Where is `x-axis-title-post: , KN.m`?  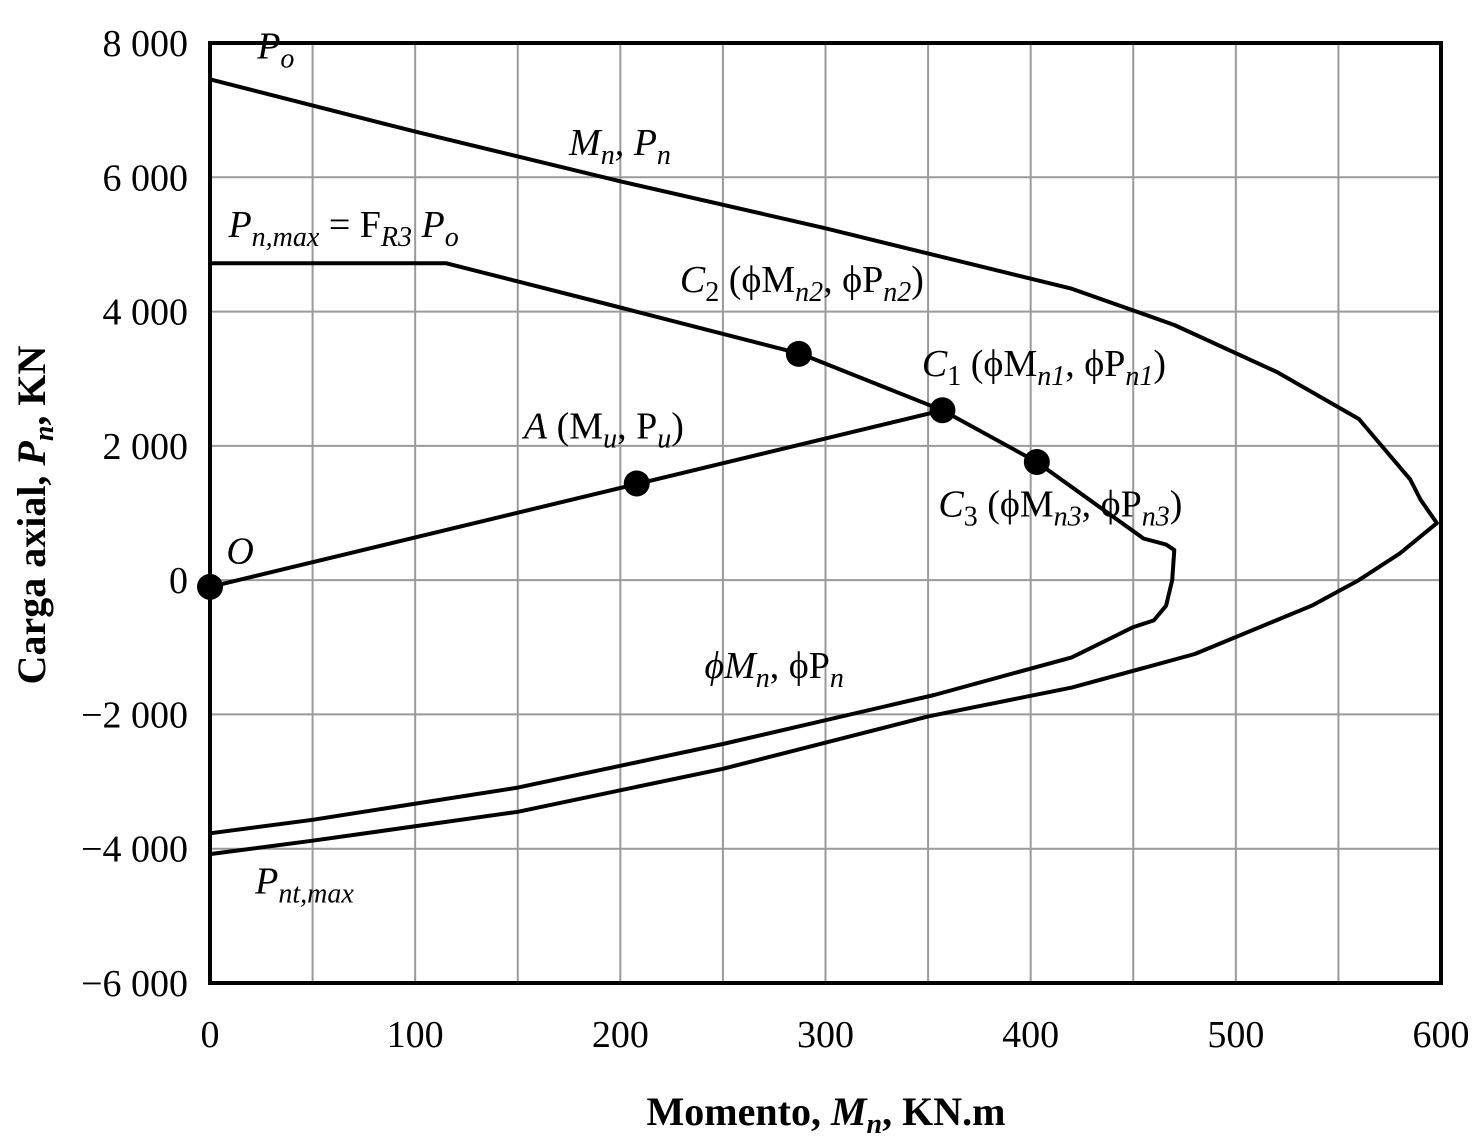 x-axis-title-post: , KN.m is located at coordinates (943, 1111).